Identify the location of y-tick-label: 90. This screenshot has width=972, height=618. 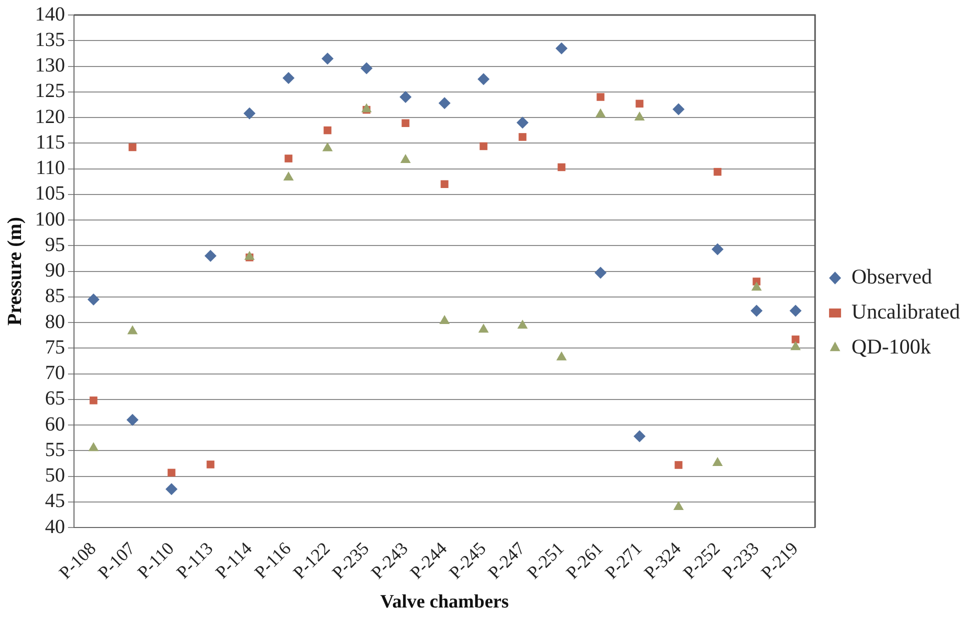
(55, 271).